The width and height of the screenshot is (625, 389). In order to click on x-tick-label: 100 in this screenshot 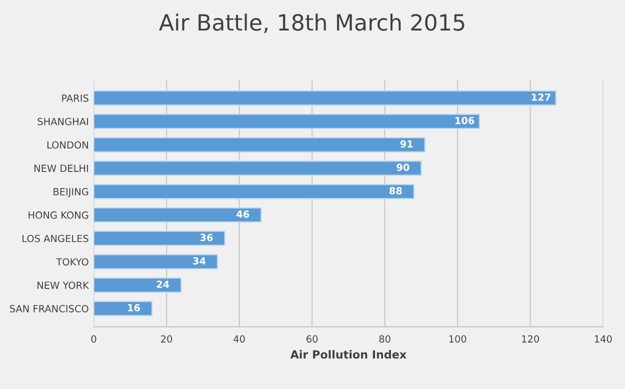, I will do `click(457, 339)`.